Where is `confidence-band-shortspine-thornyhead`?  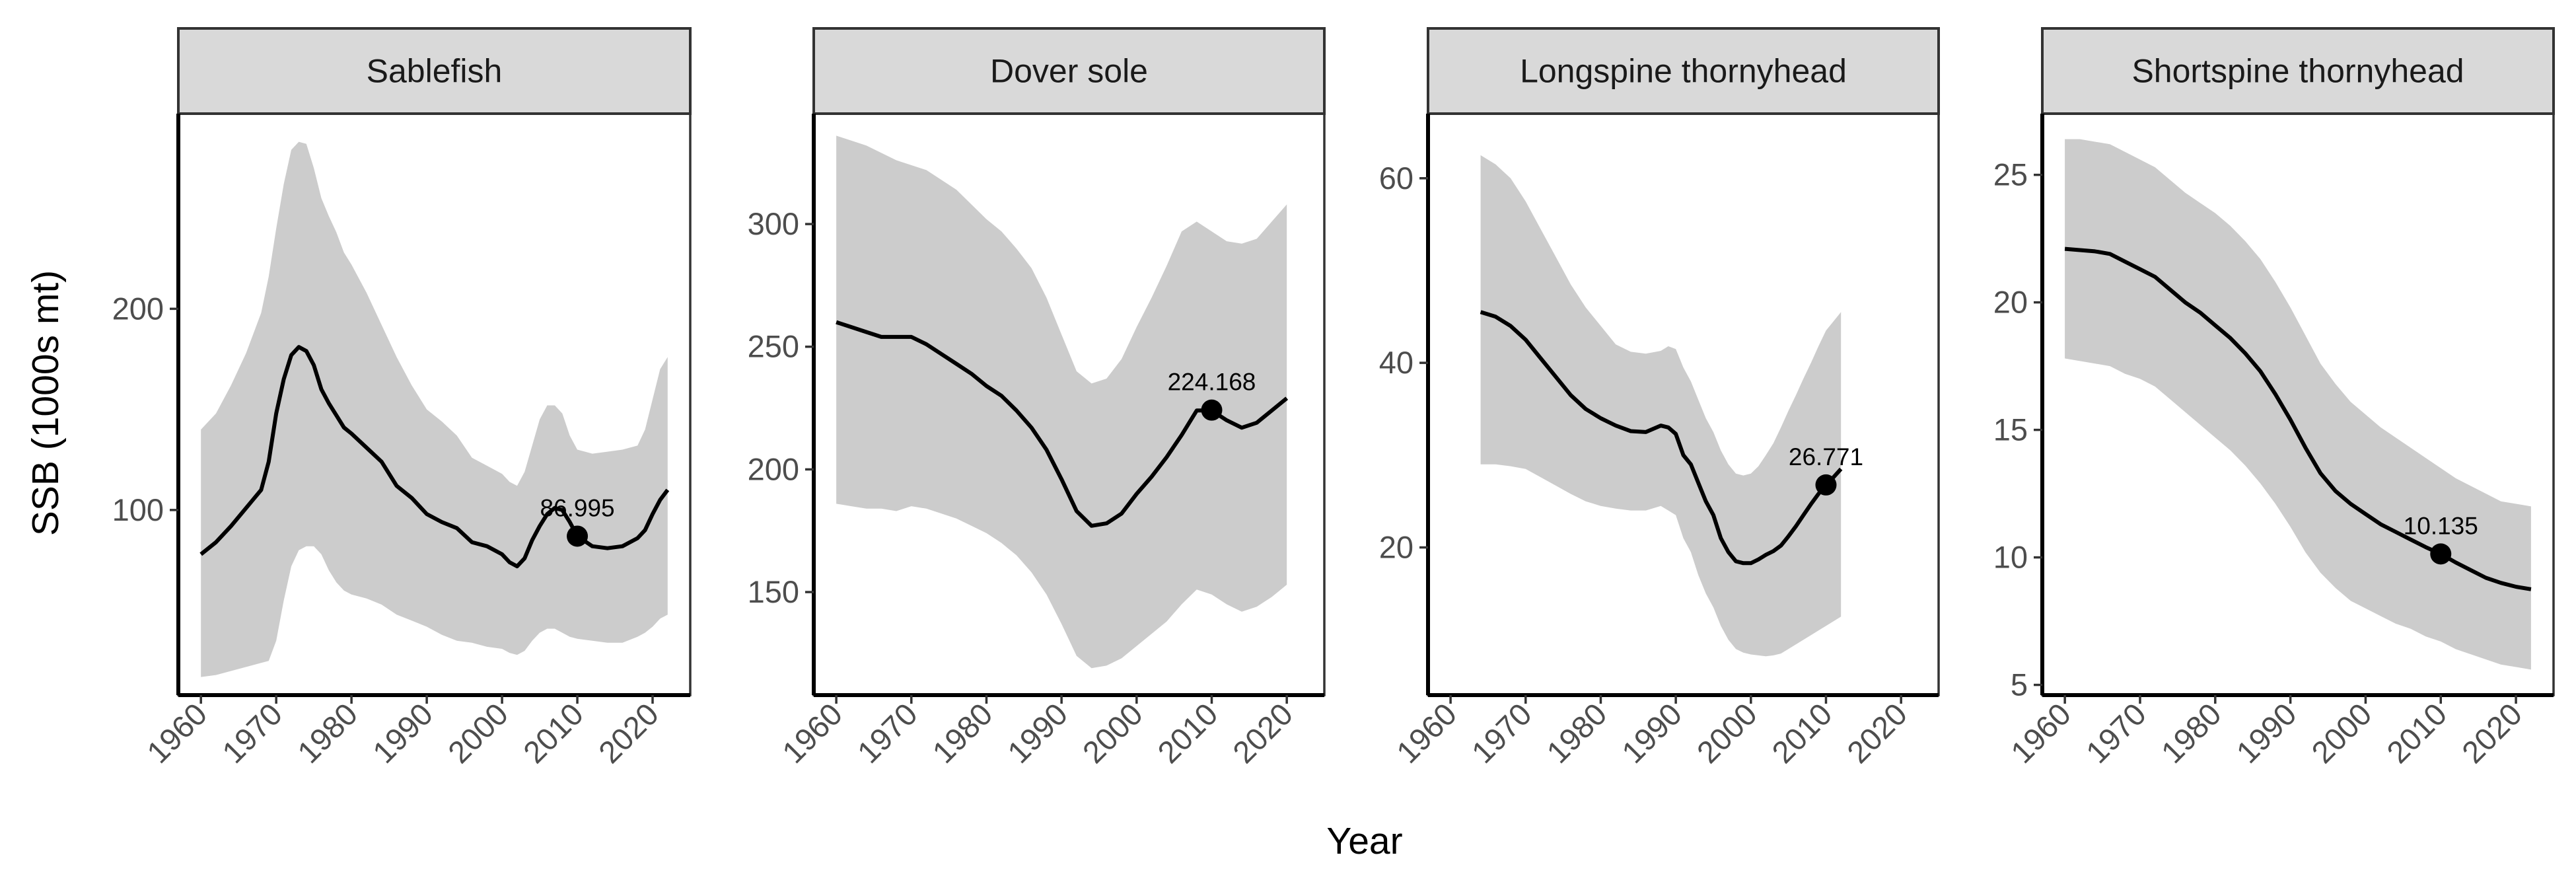 confidence-band-shortspine-thornyhead is located at coordinates (2298, 404).